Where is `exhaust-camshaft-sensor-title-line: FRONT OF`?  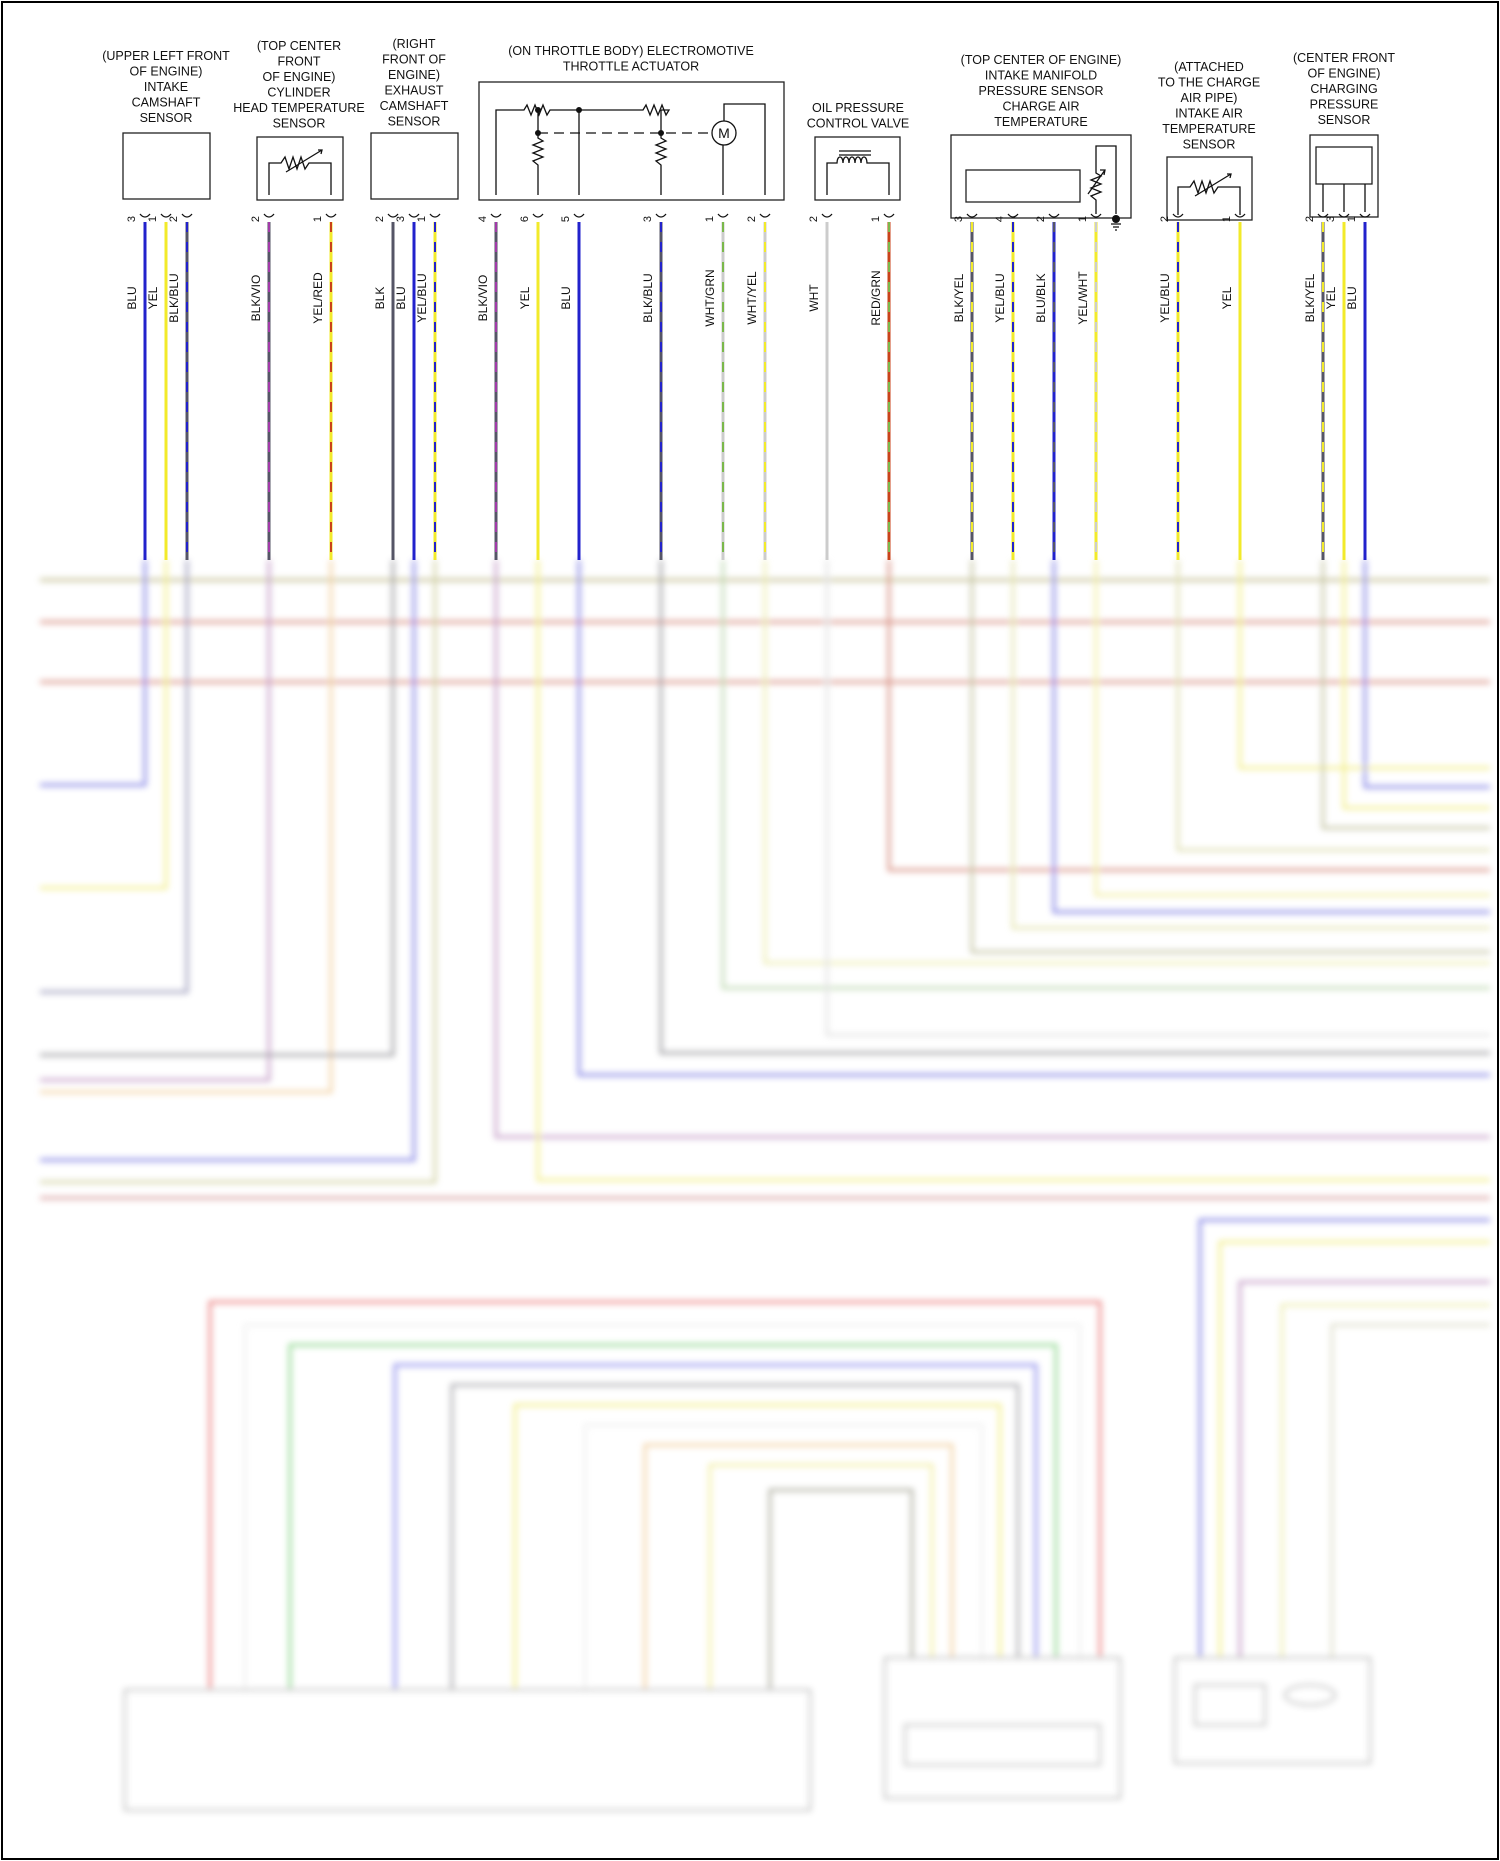 exhaust-camshaft-sensor-title-line: FRONT OF is located at coordinates (414, 60).